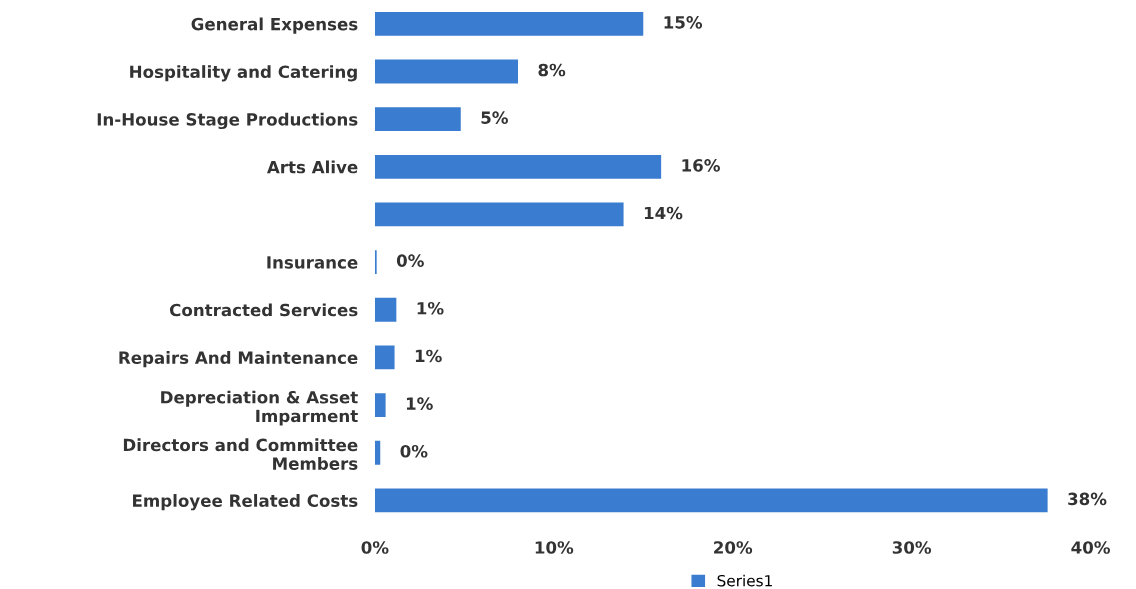  What do you see at coordinates (263, 310) in the screenshot?
I see `y-tick-label: Contracted Services` at bounding box center [263, 310].